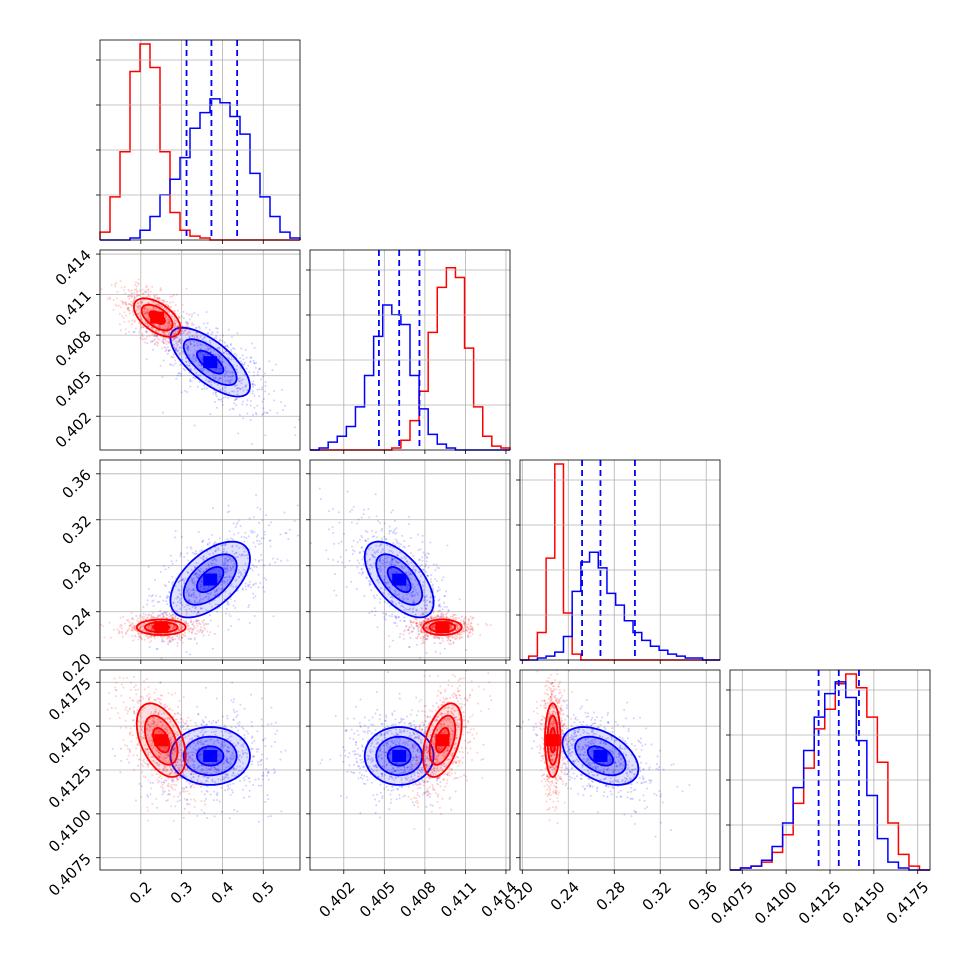 This screenshot has width=970, height=970. I want to click on panel-background, so click(200, 560).